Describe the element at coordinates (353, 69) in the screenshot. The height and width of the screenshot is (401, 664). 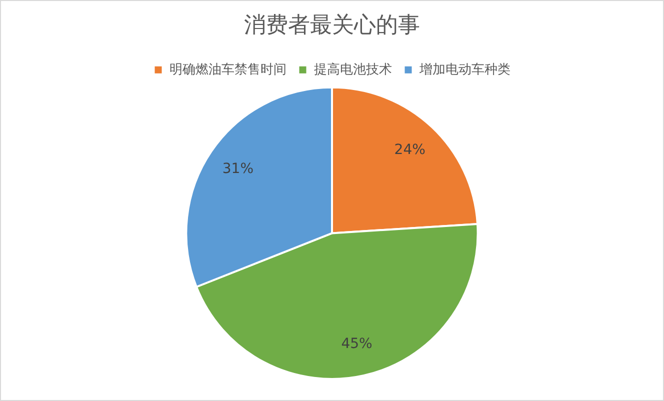
I see `legend-label: 提高电池技术` at that location.